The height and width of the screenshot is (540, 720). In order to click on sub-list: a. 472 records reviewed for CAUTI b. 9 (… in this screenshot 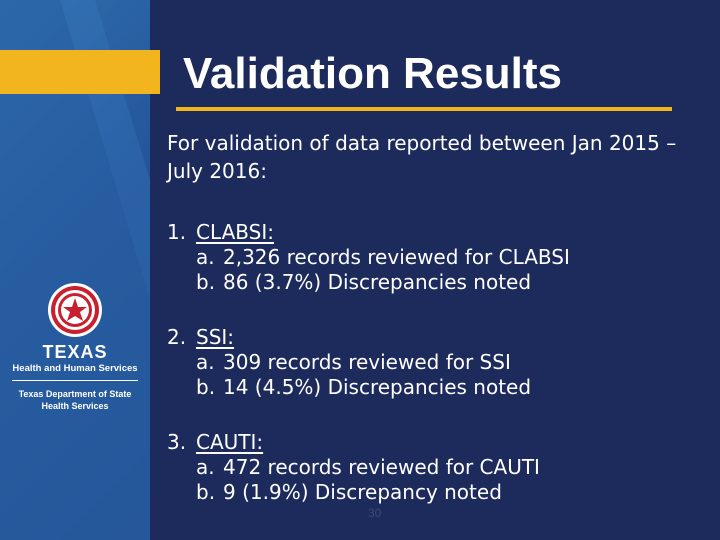, I will do `click(427, 480)`.